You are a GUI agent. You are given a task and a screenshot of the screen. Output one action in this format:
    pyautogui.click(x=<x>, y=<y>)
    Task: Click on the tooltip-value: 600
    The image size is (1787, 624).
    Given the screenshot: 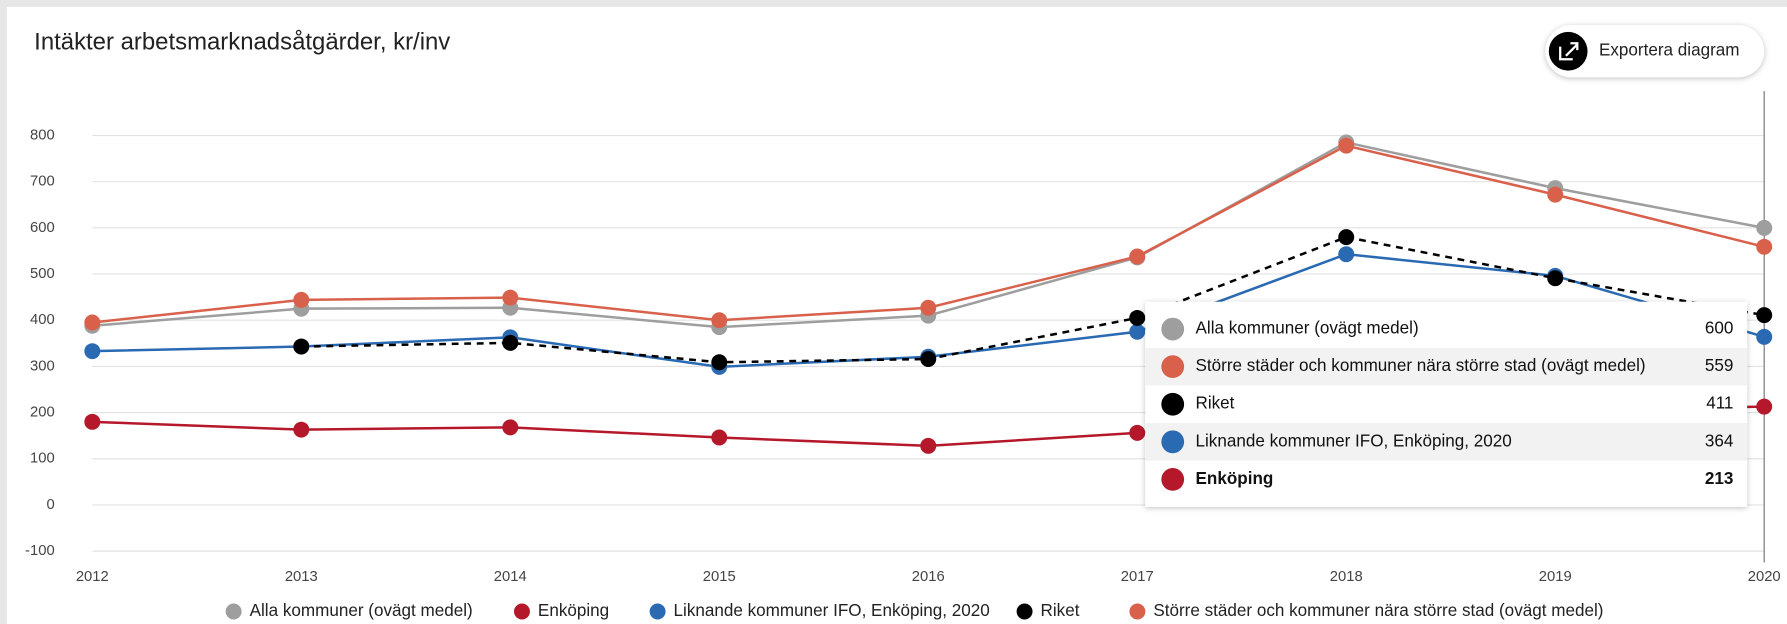 What is the action you would take?
    pyautogui.click(x=1719, y=328)
    